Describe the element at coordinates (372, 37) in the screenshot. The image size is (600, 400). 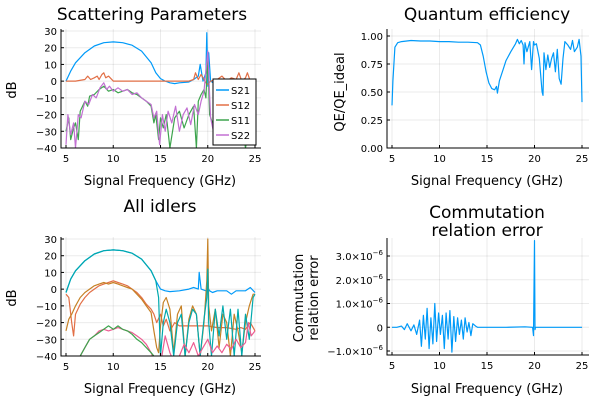
I see `y-tick-label: 1.00` at that location.